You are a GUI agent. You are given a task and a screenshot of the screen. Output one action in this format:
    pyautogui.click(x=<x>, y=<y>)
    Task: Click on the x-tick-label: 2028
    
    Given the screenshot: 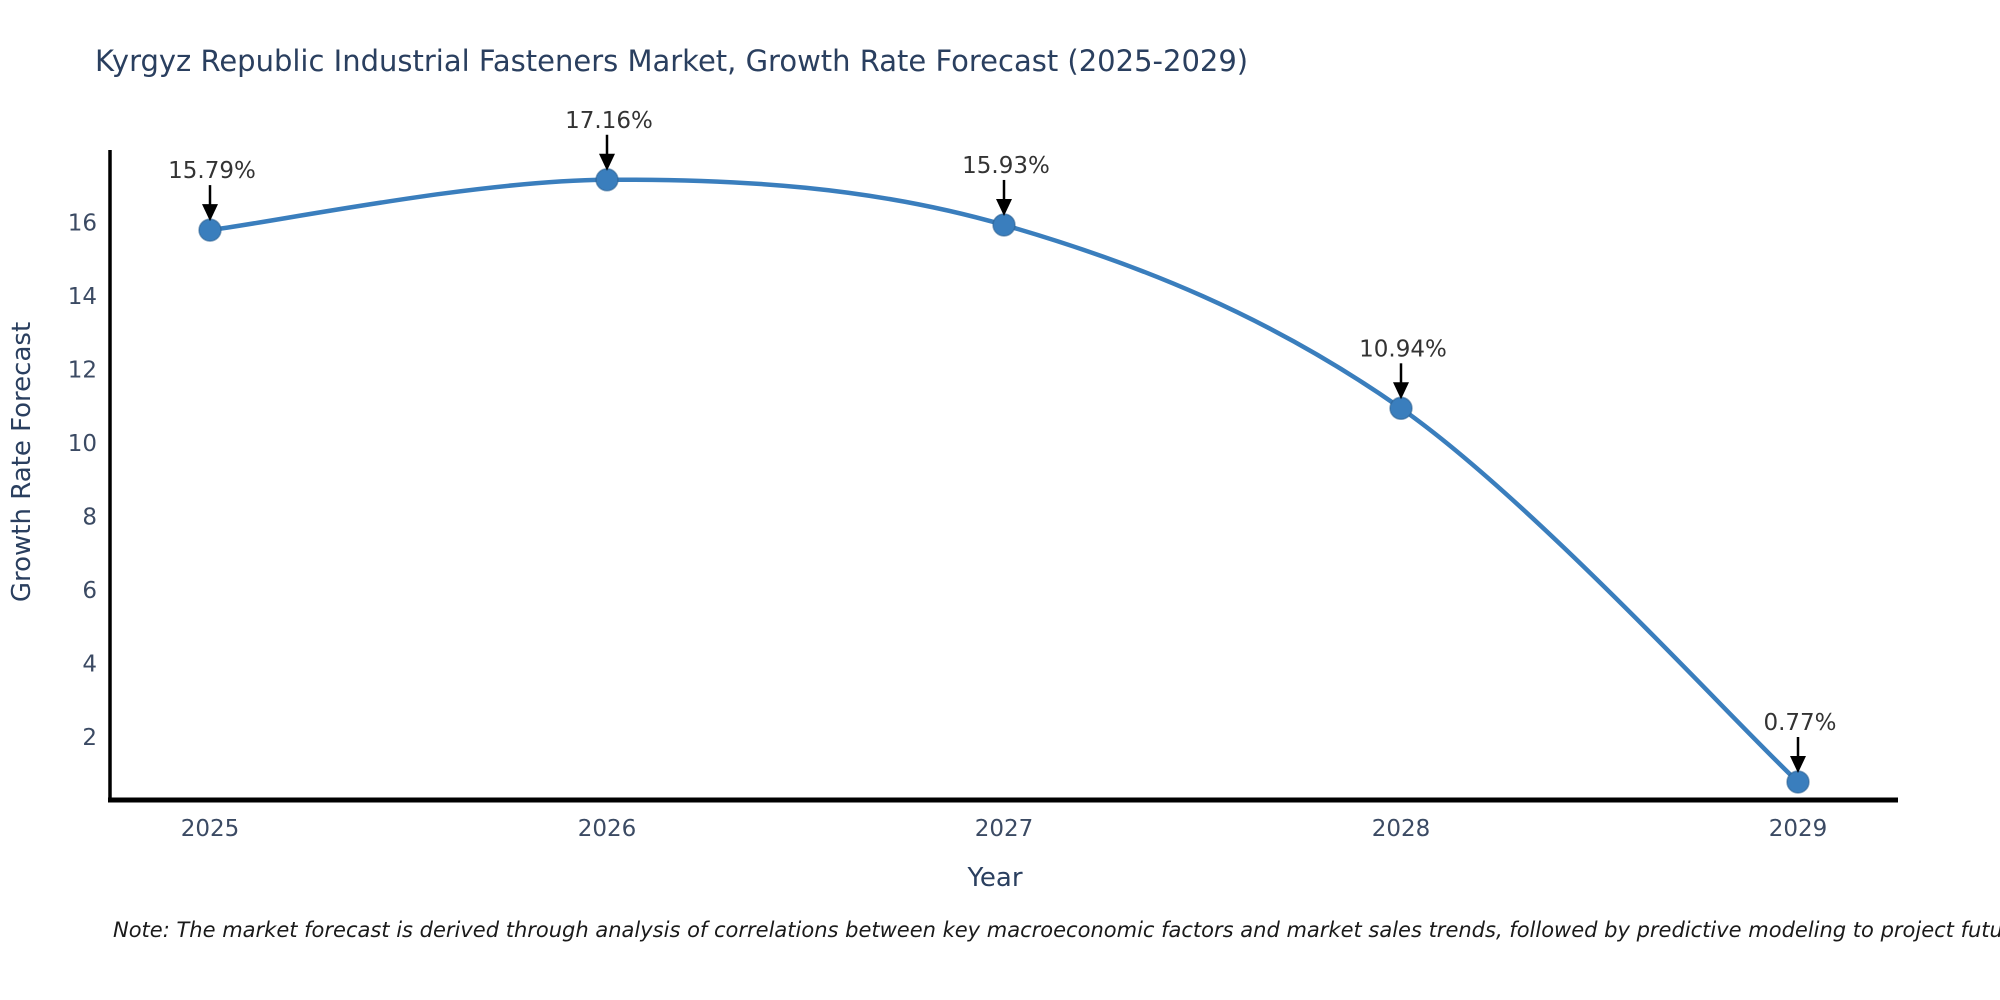 What is the action you would take?
    pyautogui.click(x=1401, y=829)
    